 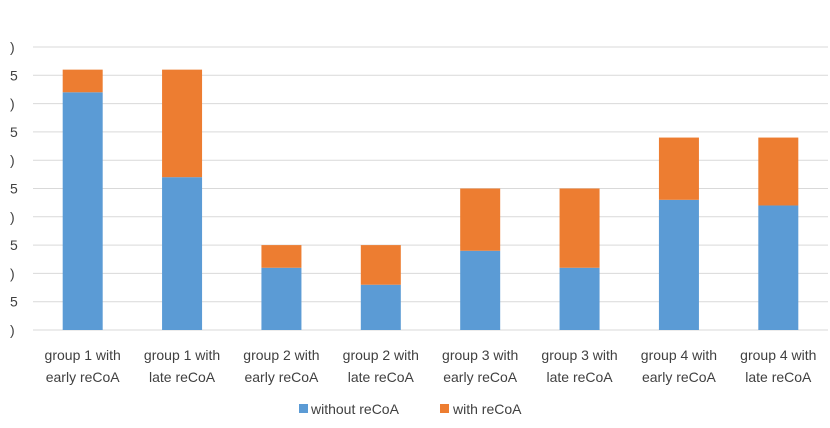 I want to click on legend-label: without reCoA, so click(x=355, y=409).